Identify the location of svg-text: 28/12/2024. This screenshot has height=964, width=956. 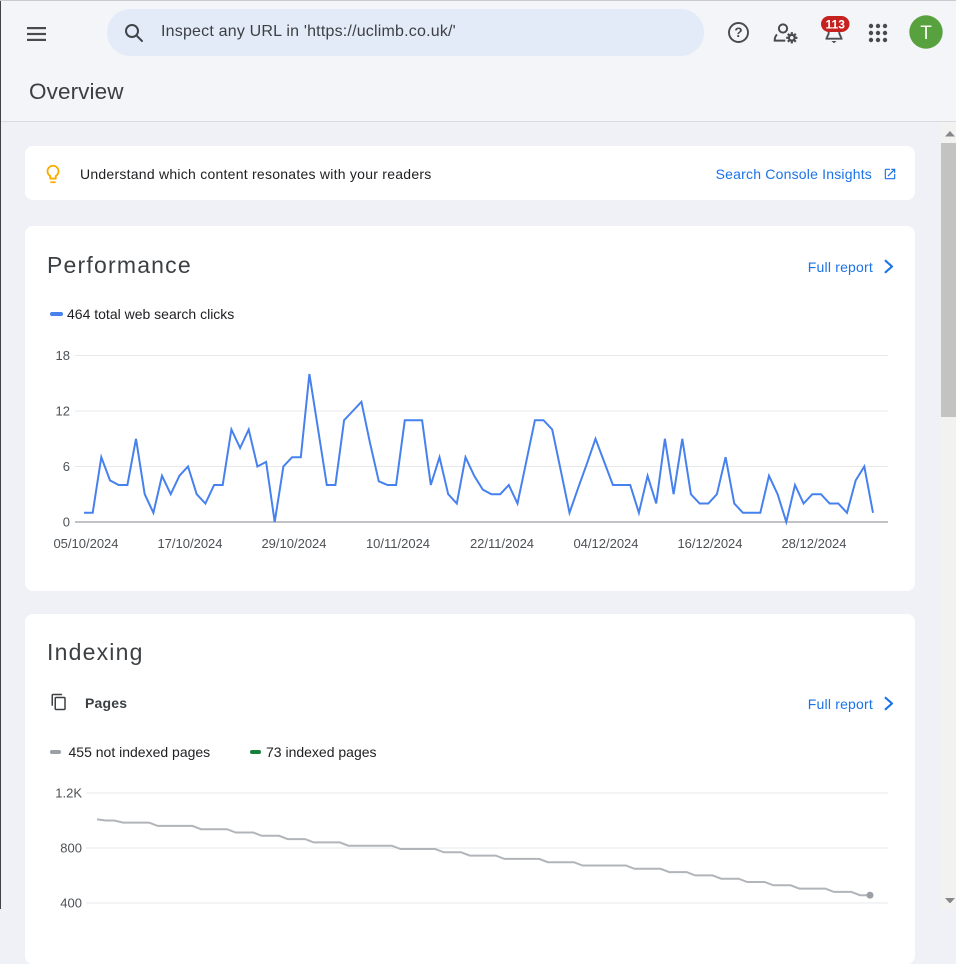
(813, 543).